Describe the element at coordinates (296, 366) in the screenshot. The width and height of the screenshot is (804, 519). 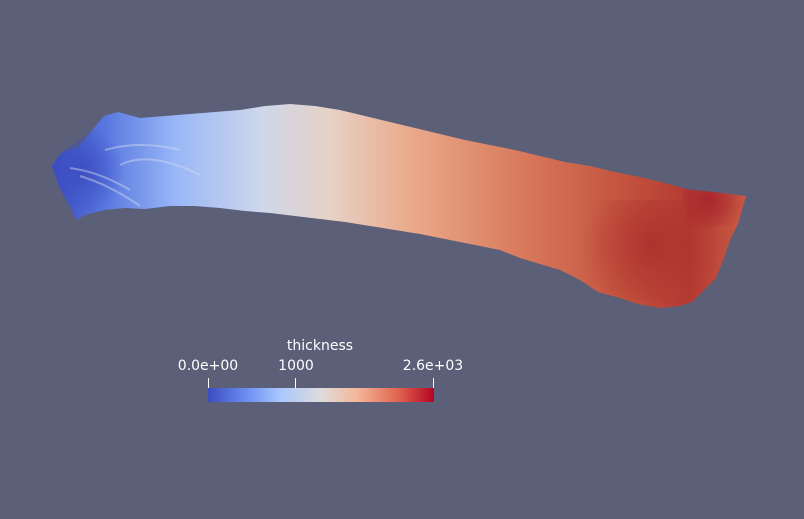
I see `colorbar-mid-label: 1000` at that location.